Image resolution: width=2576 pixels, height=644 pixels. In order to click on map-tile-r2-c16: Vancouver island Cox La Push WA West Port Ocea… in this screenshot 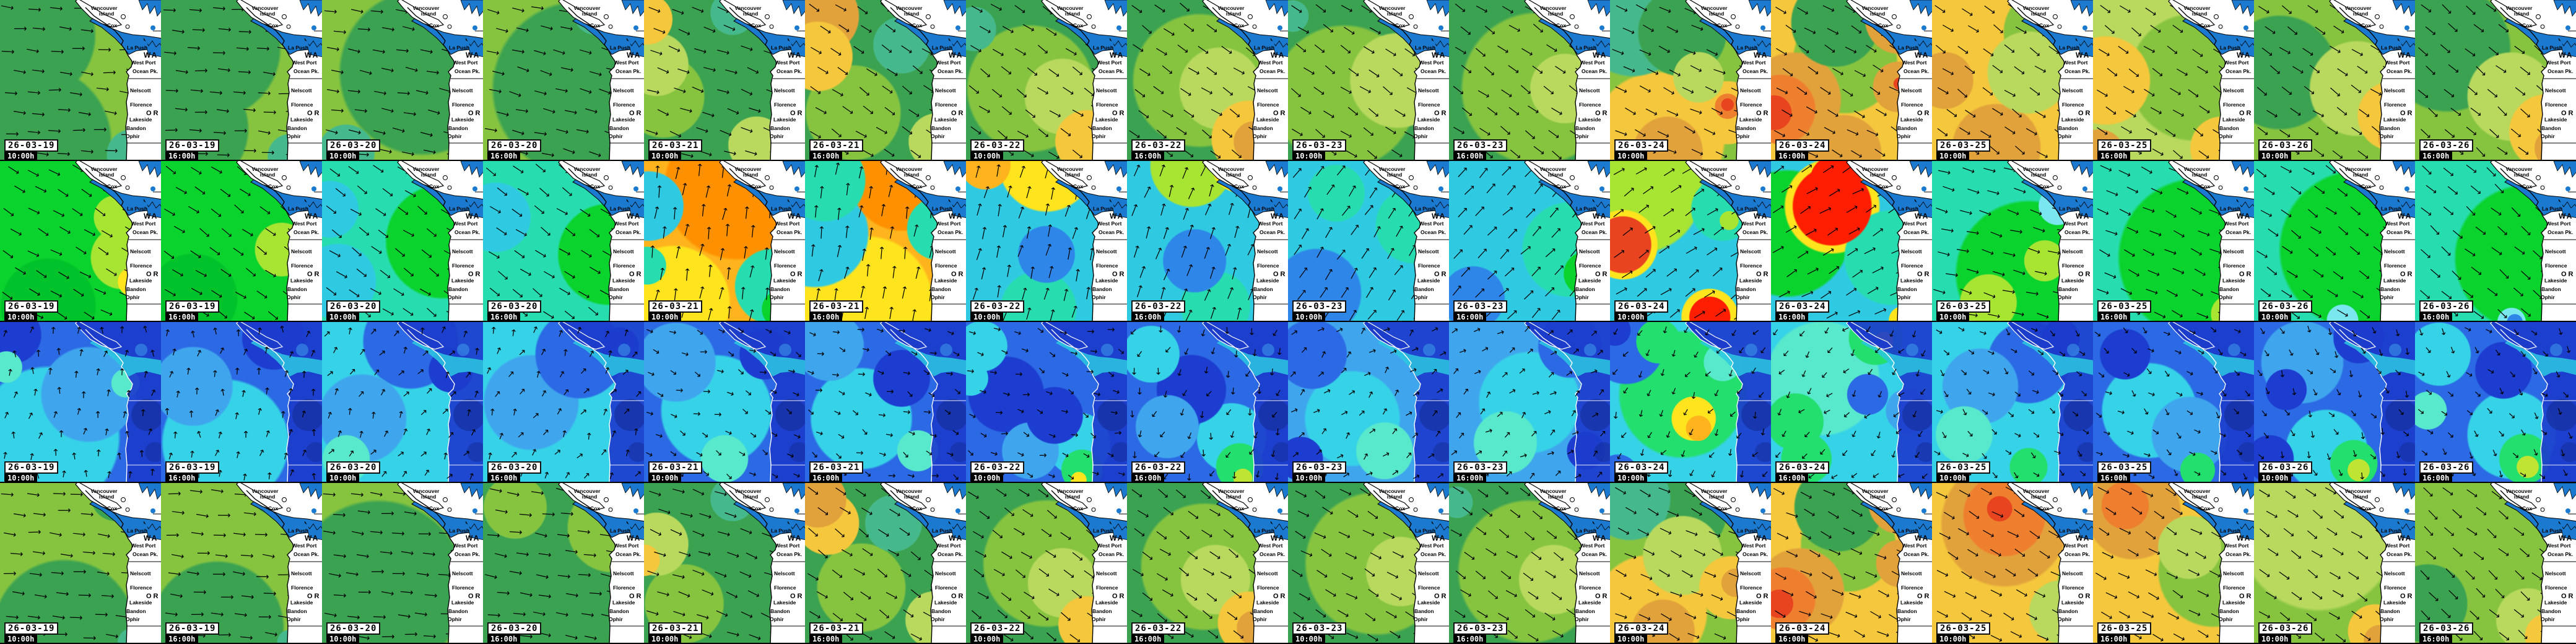, I will do `click(2495, 241)`.